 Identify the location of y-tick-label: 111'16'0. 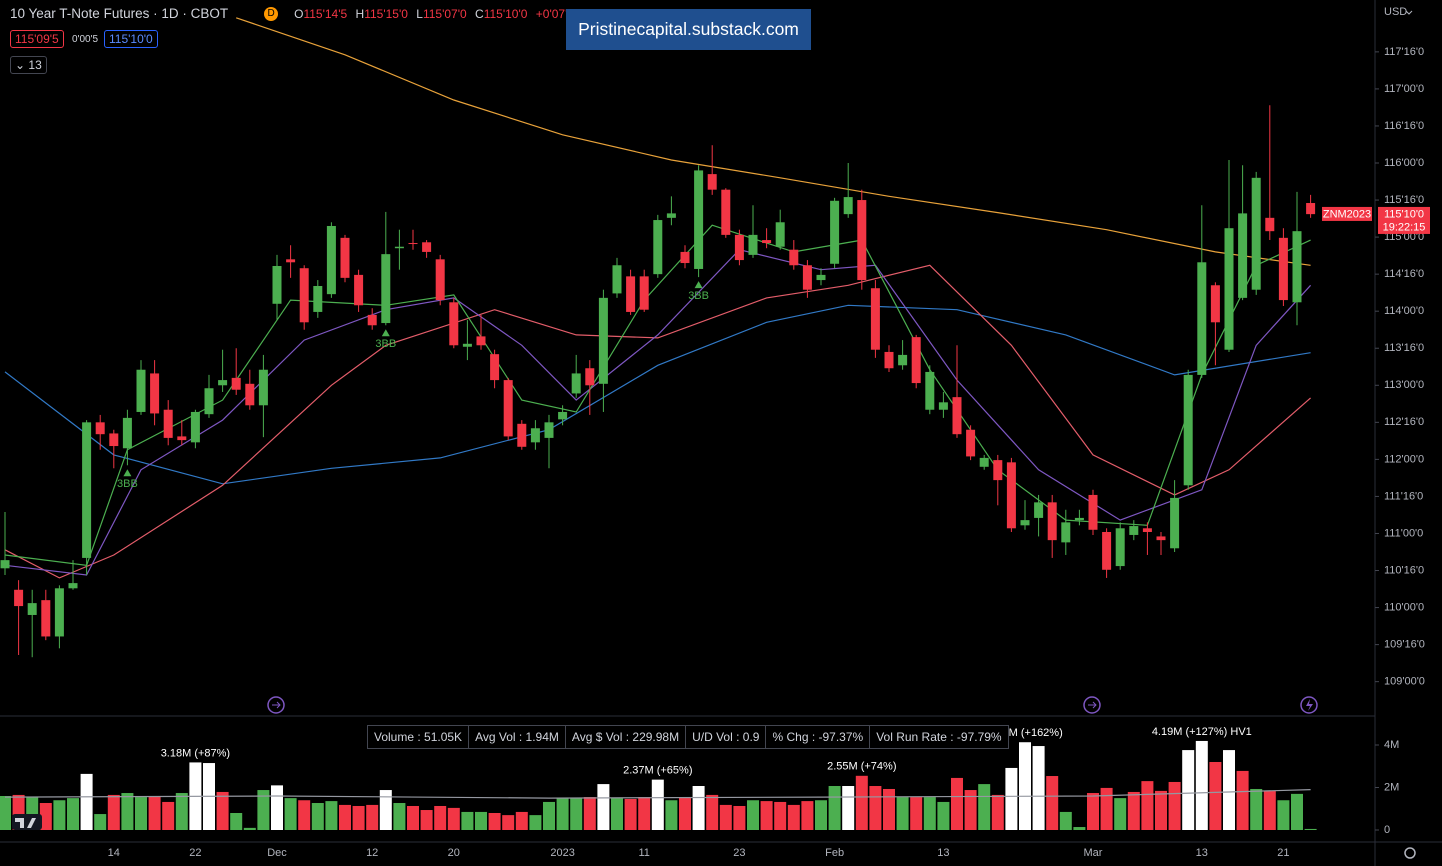
(1403, 496).